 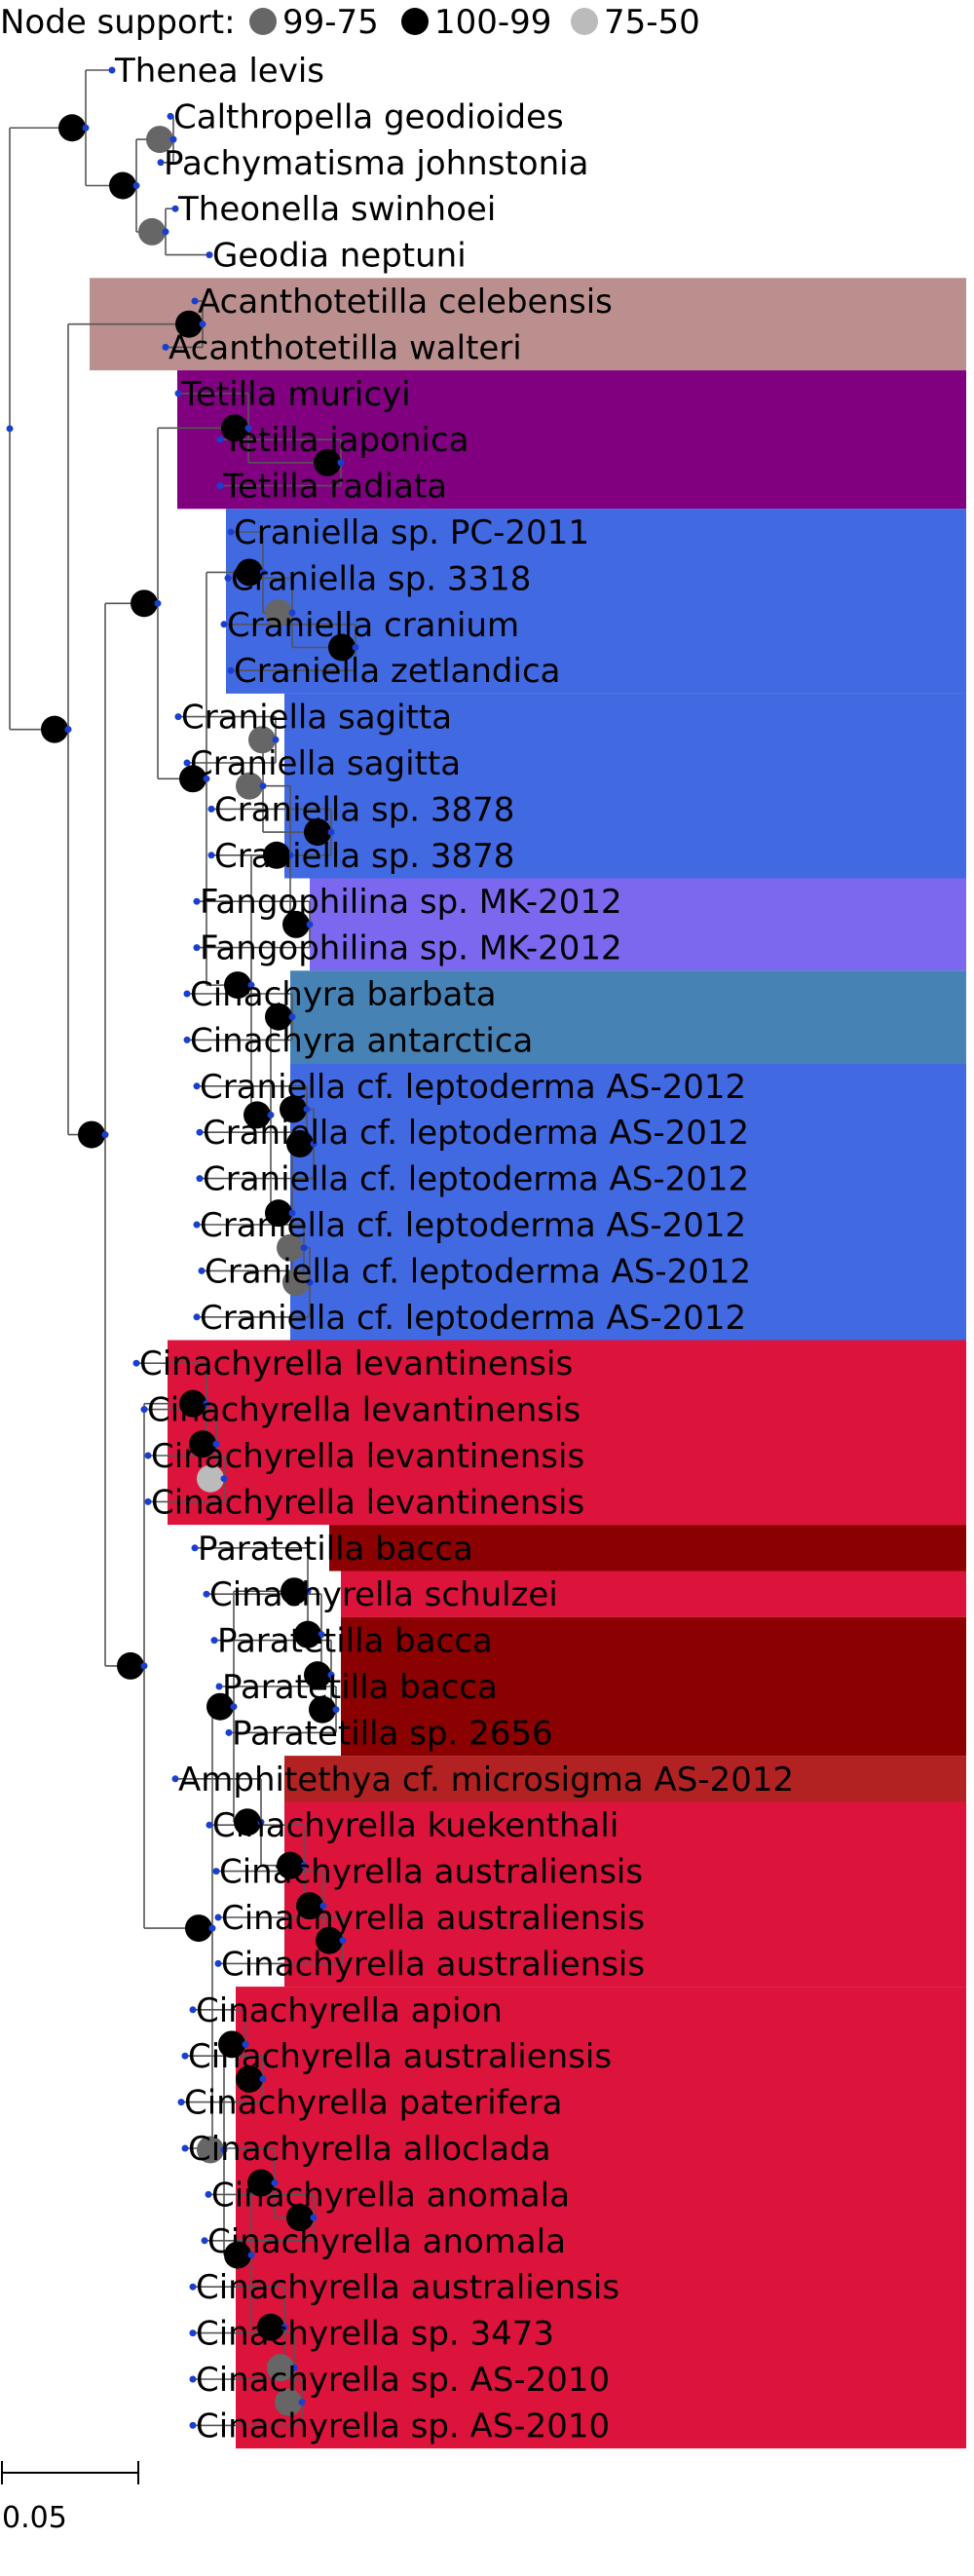 I want to click on clade-box-amphitethya, so click(x=625, y=1779).